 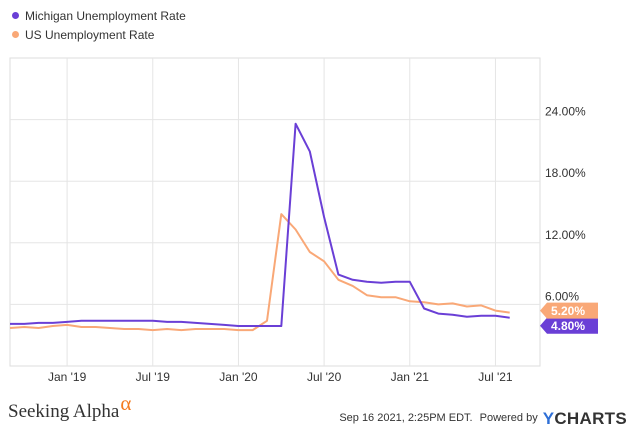 I want to click on end-label-text-1: 5.20%, so click(x=568, y=311).